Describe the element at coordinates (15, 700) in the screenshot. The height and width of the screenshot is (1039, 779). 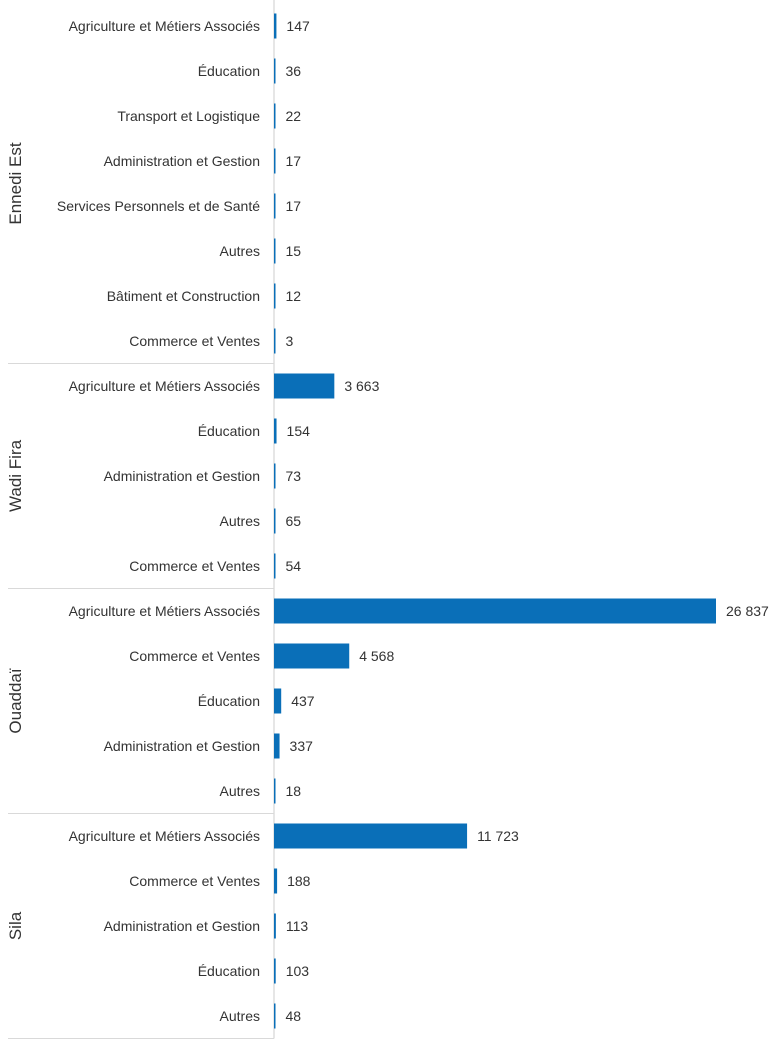
I see `group-label: Ouaddaï` at that location.